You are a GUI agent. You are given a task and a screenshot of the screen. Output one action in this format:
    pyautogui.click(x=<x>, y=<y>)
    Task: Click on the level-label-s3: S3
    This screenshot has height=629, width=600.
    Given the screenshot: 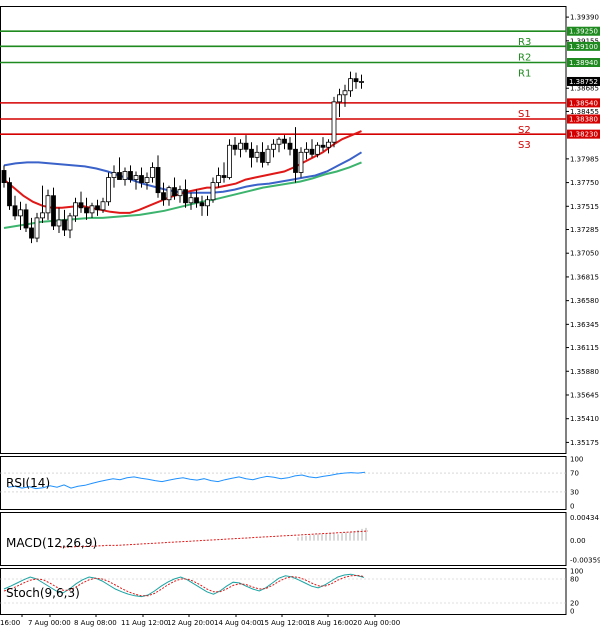 What is the action you would take?
    pyautogui.click(x=524, y=145)
    